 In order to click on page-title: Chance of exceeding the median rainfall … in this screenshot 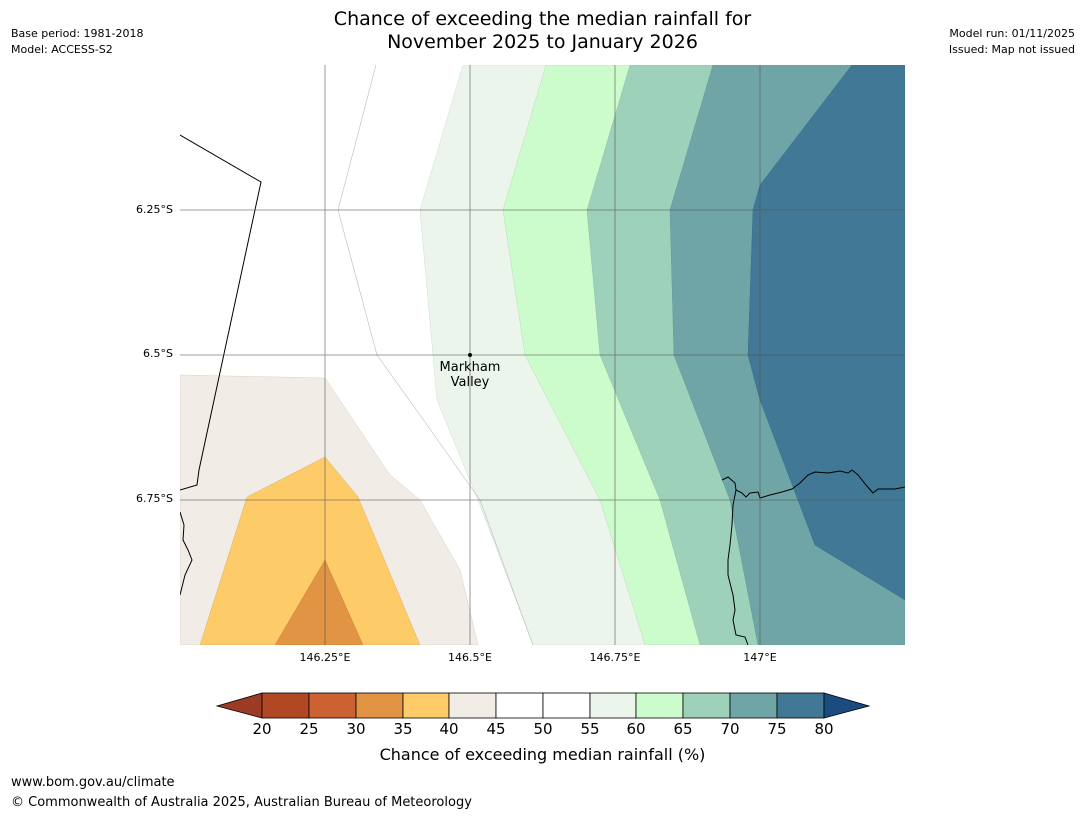, I will do `click(542, 31)`.